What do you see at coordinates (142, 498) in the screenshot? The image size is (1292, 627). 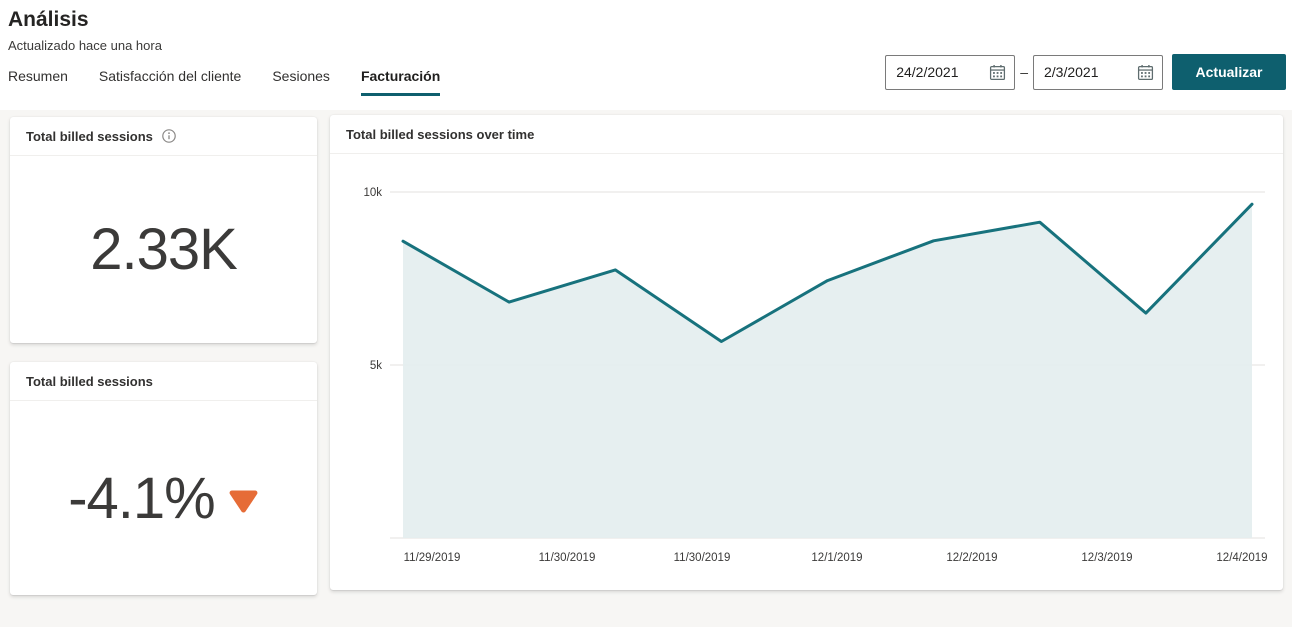 I see `kpi-change-value: -4.1%` at bounding box center [142, 498].